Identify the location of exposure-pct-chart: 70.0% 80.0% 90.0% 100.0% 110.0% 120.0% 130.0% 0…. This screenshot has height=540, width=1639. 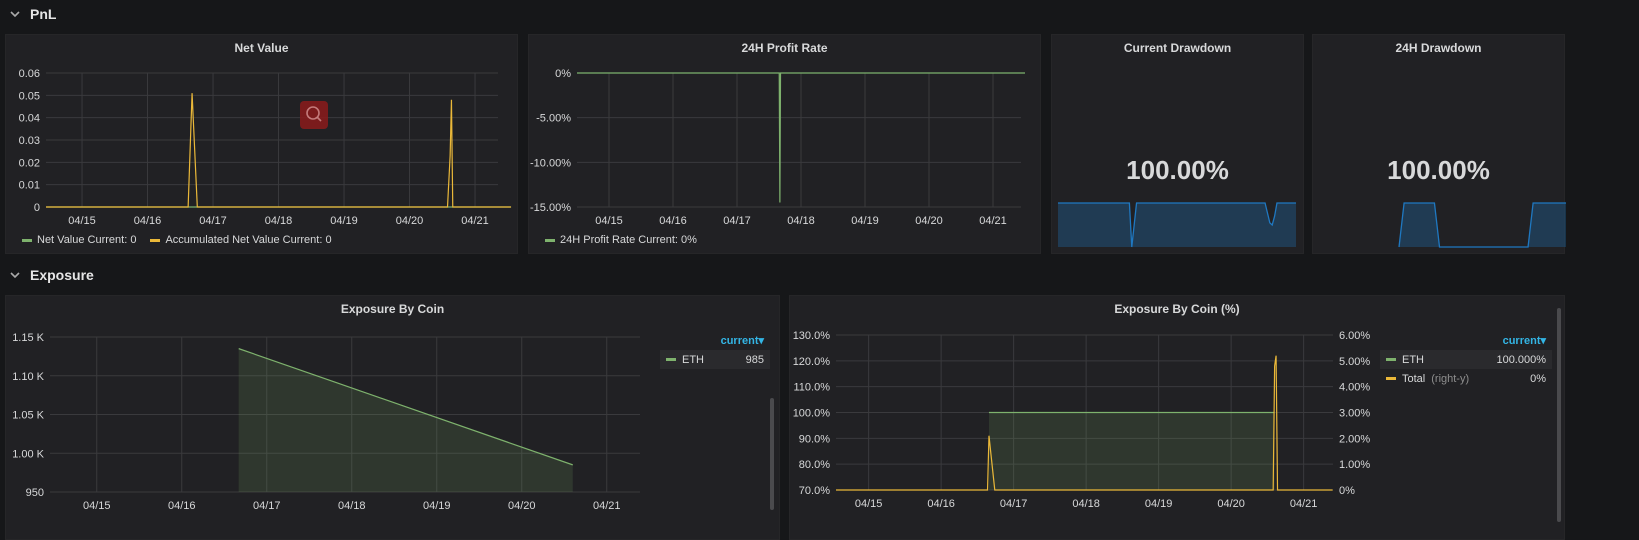
(1085, 430).